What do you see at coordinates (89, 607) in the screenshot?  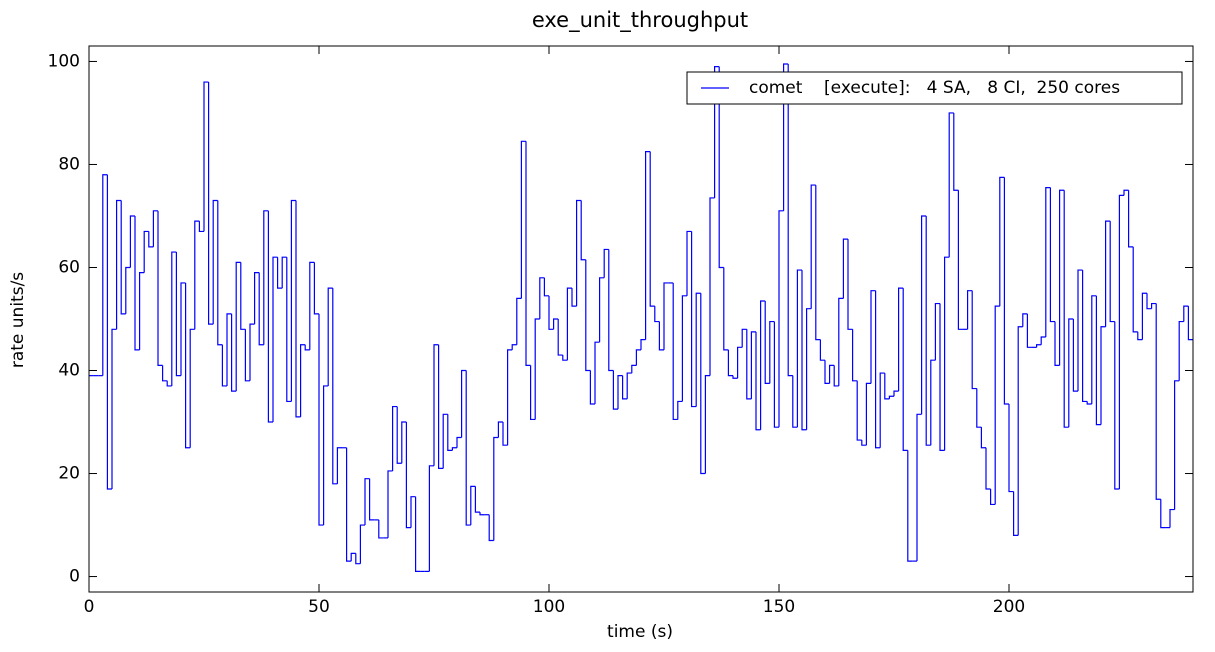 I see `x-tick-label: 0` at bounding box center [89, 607].